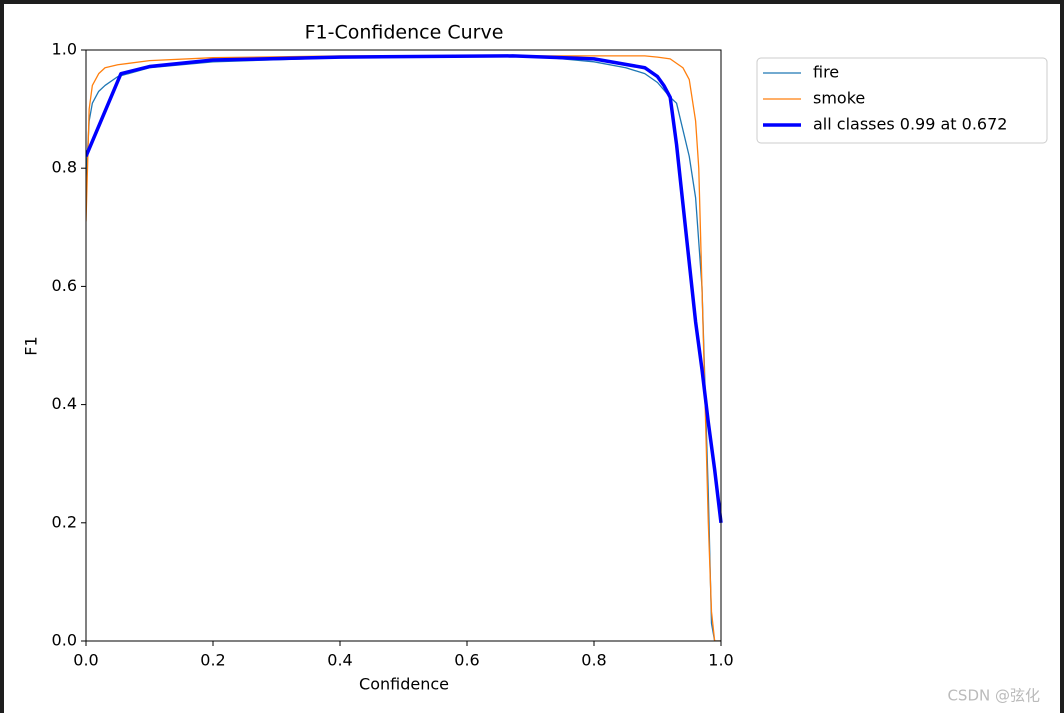  What do you see at coordinates (339, 660) in the screenshot?
I see `x-tick-label: 0.4` at bounding box center [339, 660].